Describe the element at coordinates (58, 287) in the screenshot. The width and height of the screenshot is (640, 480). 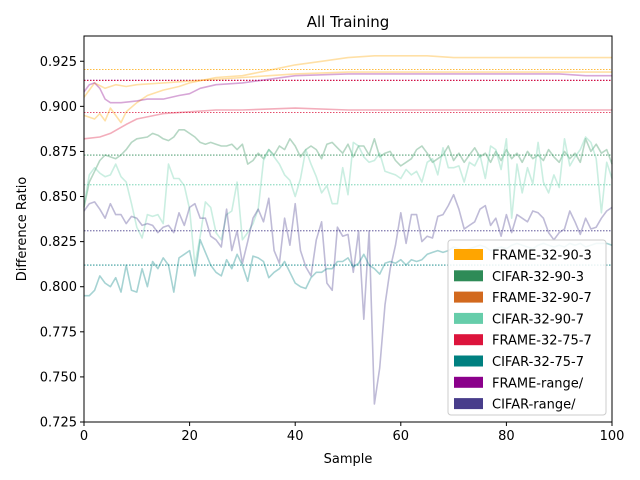
I see `y-tick-label: 0.800` at that location.